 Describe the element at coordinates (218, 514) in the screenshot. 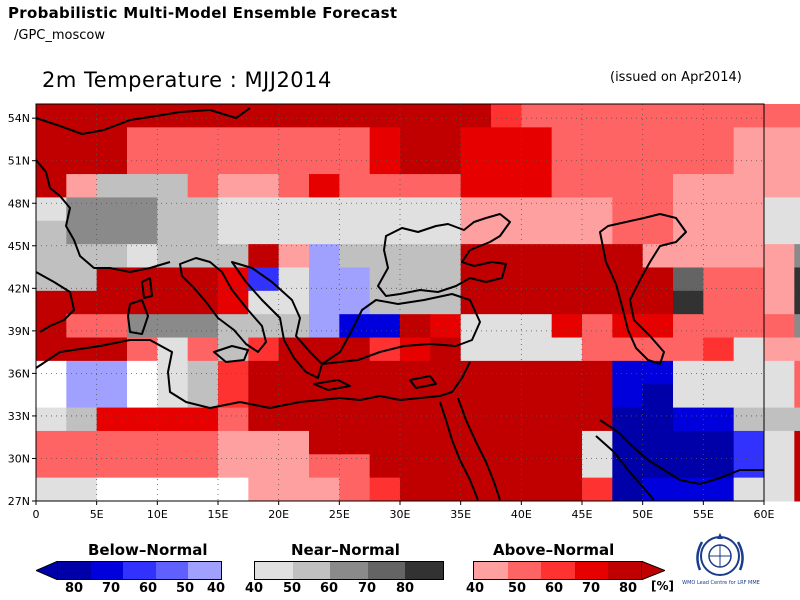

I see `lon-tick-label: 15E` at that location.